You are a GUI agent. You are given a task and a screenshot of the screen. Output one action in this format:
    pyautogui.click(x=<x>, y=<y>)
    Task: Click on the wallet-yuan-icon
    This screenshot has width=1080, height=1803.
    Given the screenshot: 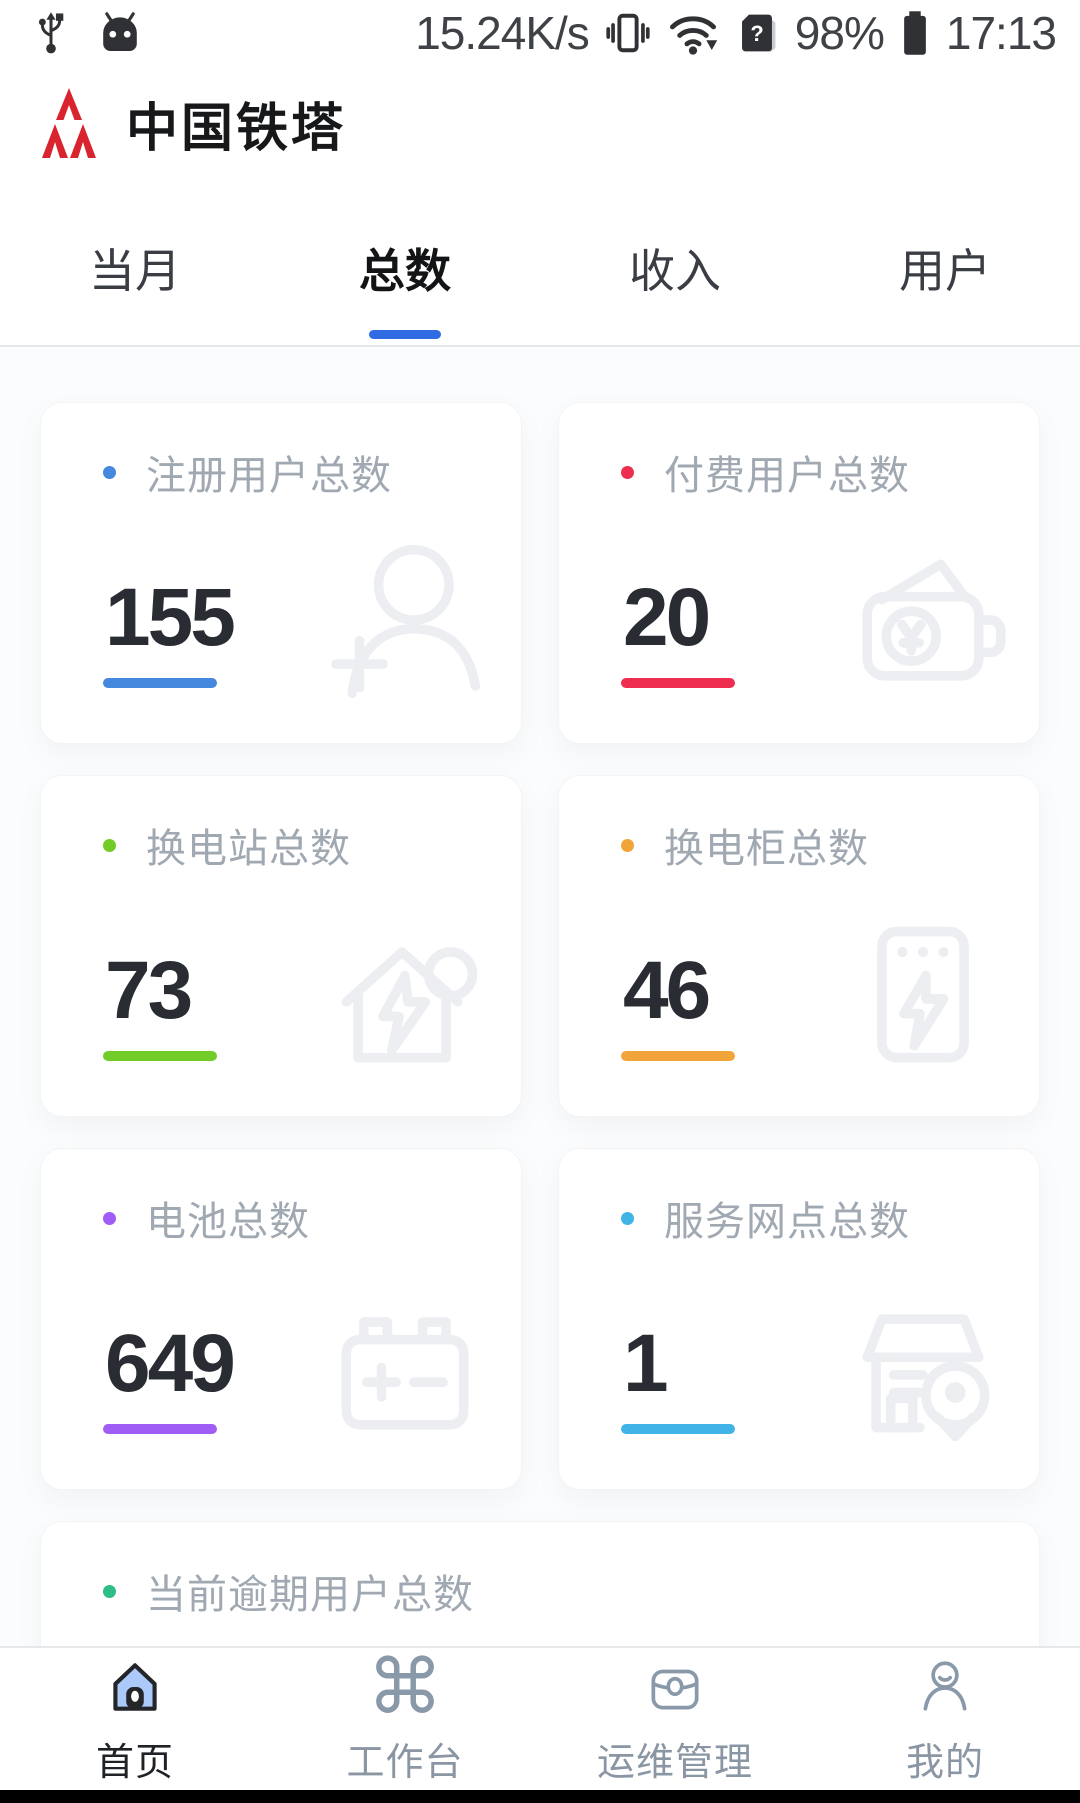 What is the action you would take?
    pyautogui.click(x=934, y=620)
    